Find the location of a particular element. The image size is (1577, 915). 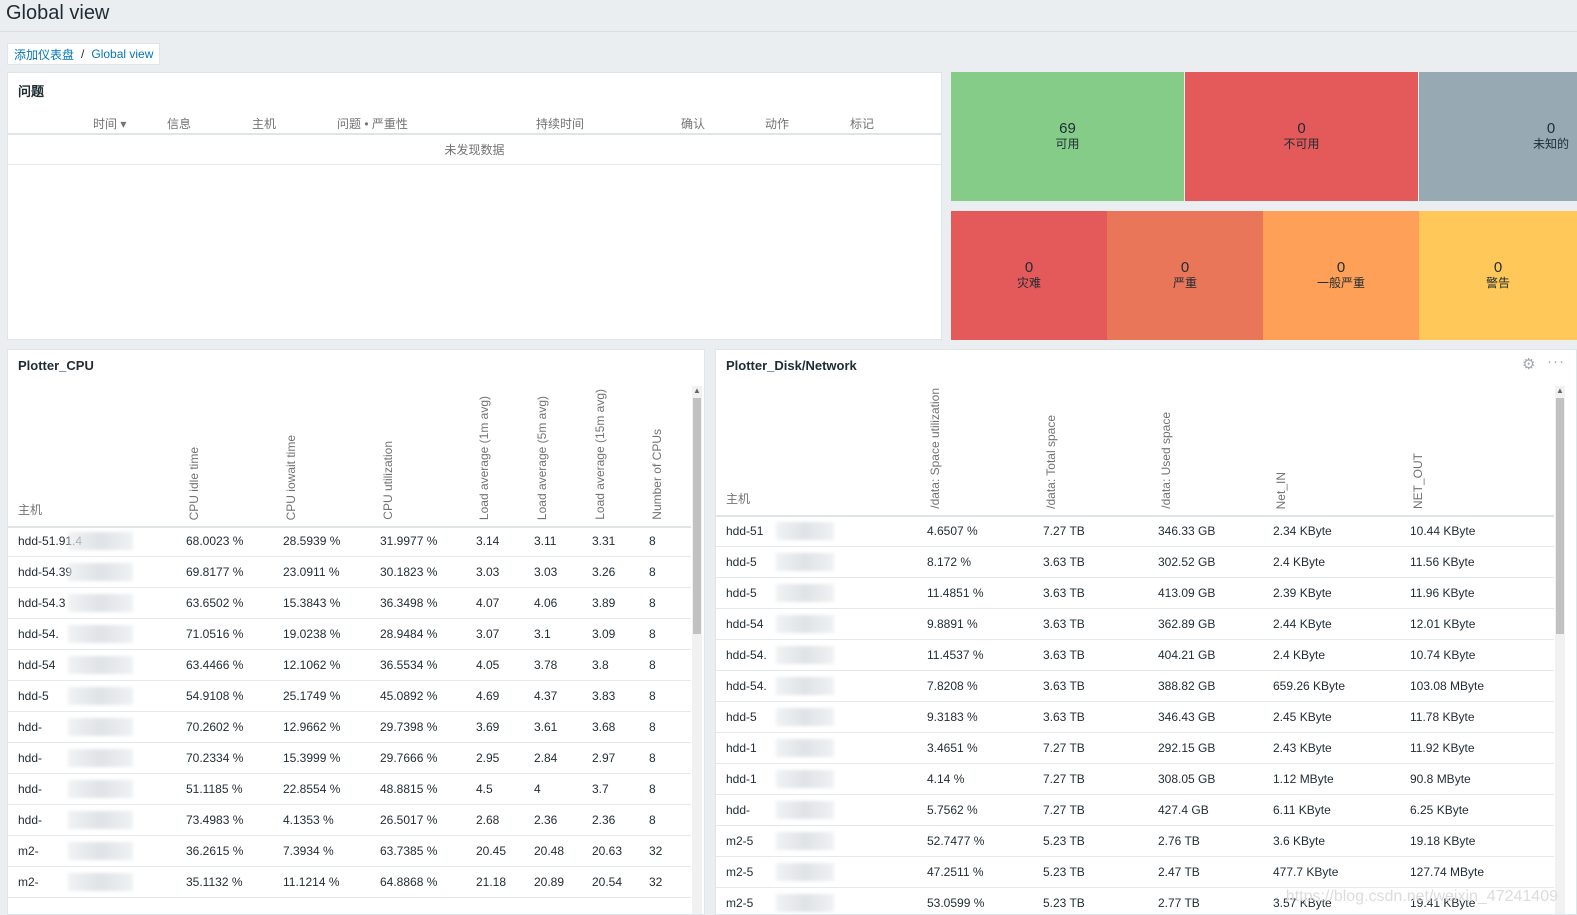

table-cell: 7.3934 % is located at coordinates (308, 851).